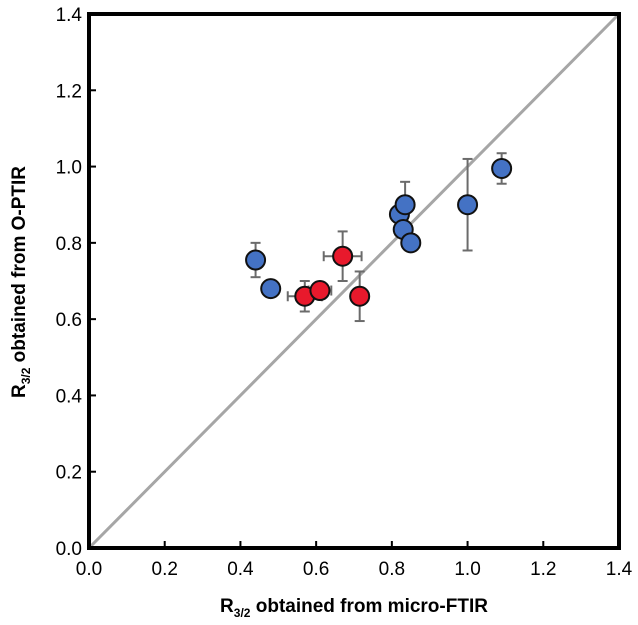  What do you see at coordinates (240, 569) in the screenshot?
I see `x-tick-label: 0.4` at bounding box center [240, 569].